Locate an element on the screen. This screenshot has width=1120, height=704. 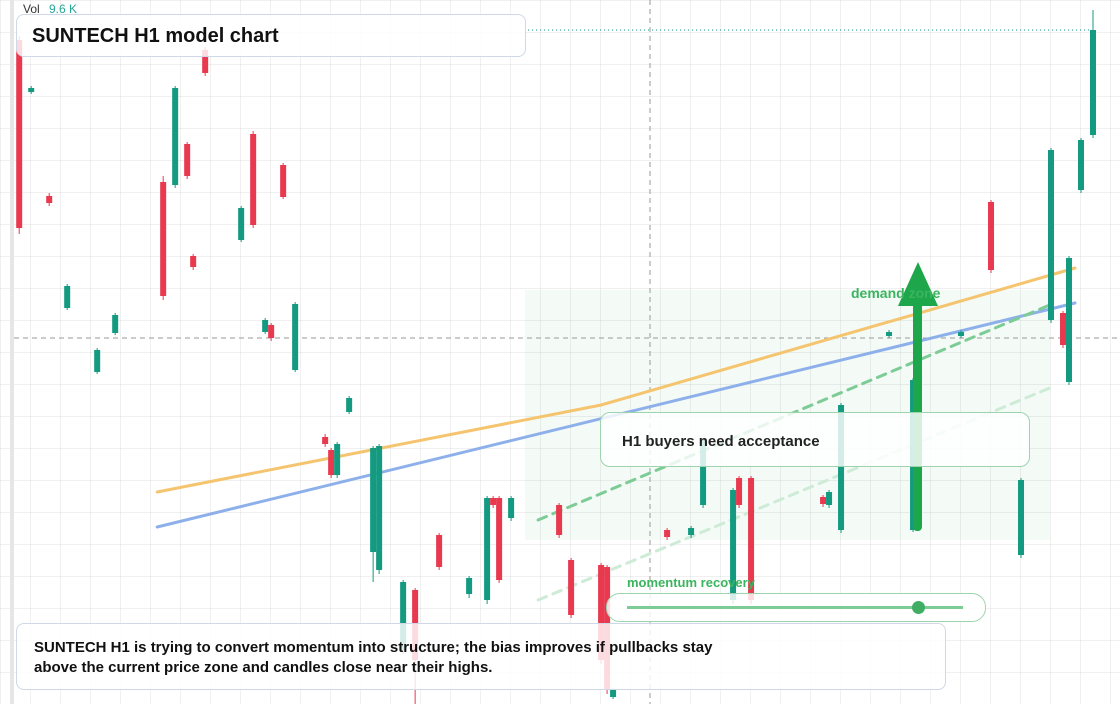
volume-label: Vol is located at coordinates (31, 9).